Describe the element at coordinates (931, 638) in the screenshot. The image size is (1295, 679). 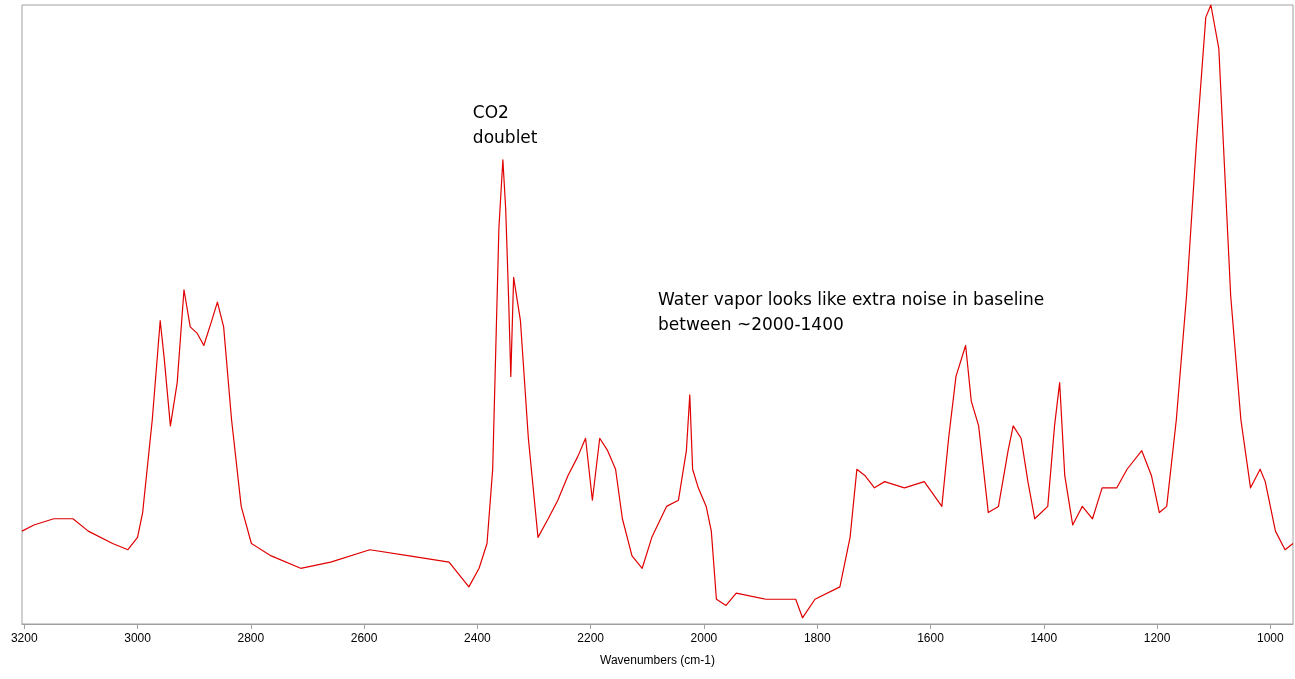
I see `x-tick-label: 1600` at that location.